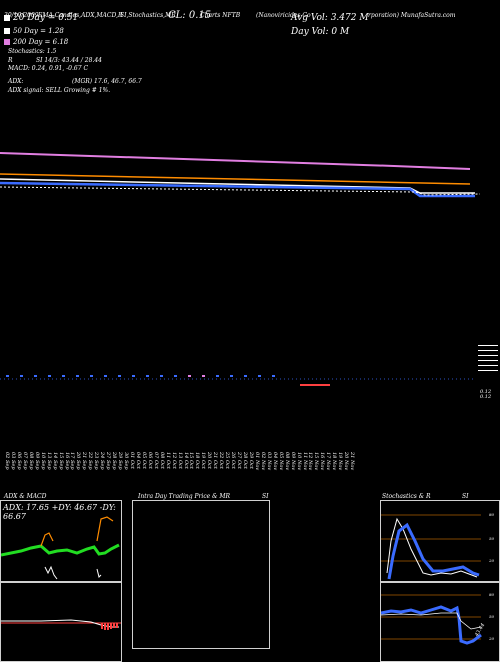  What do you see at coordinates (179, 460) in the screenshot?
I see `date-tick: 13 Oct` at bounding box center [179, 460].